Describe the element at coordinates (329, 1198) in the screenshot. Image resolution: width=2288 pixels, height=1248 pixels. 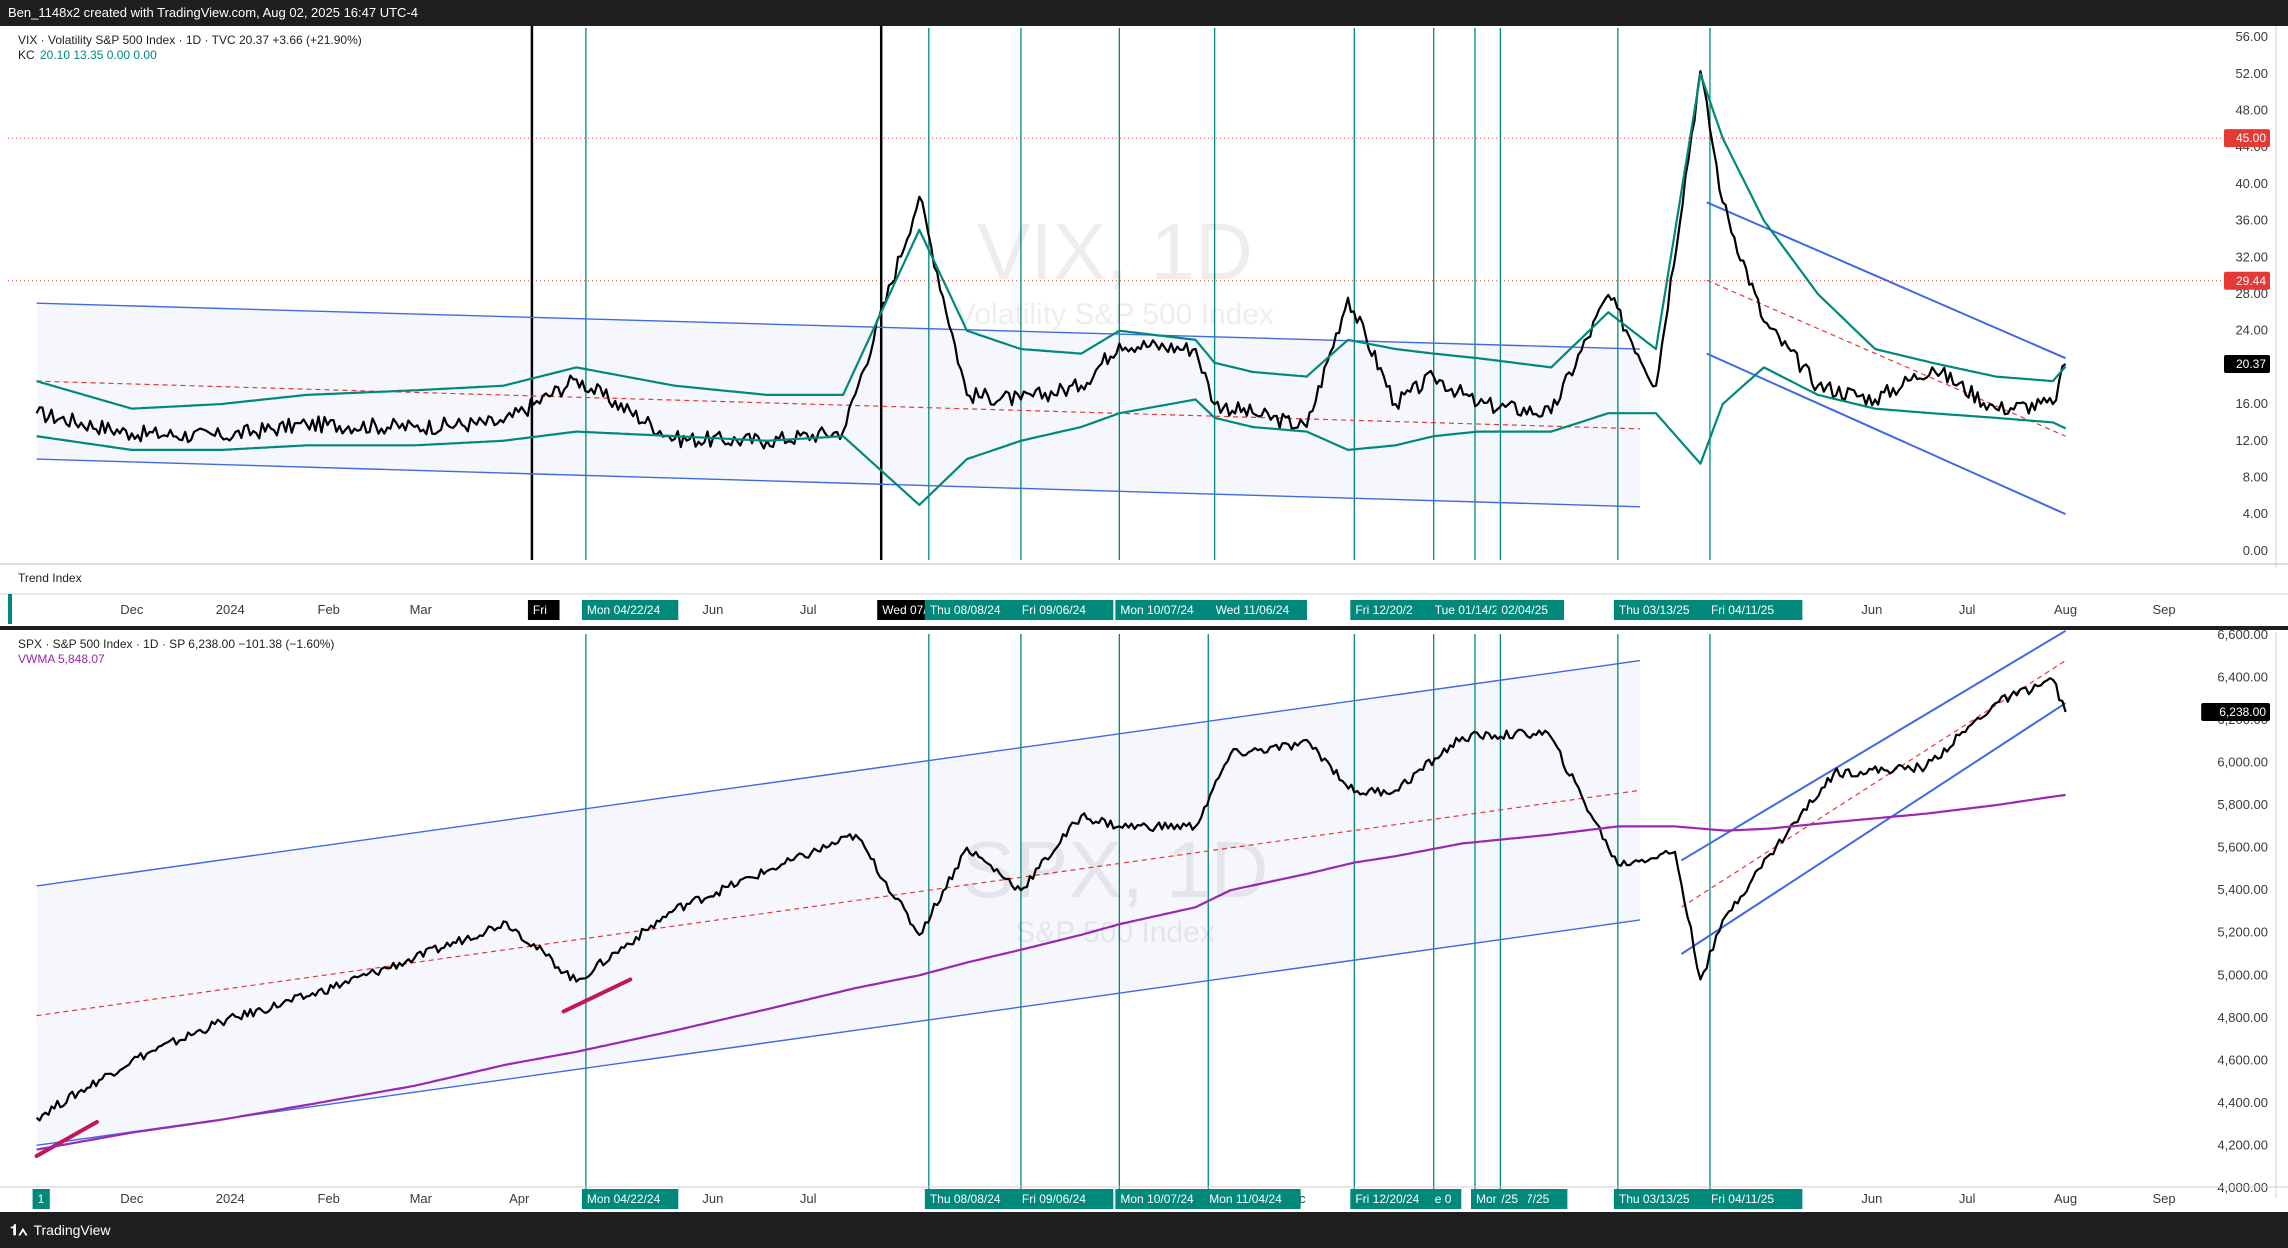
I see `x-tick-label: Feb` at that location.